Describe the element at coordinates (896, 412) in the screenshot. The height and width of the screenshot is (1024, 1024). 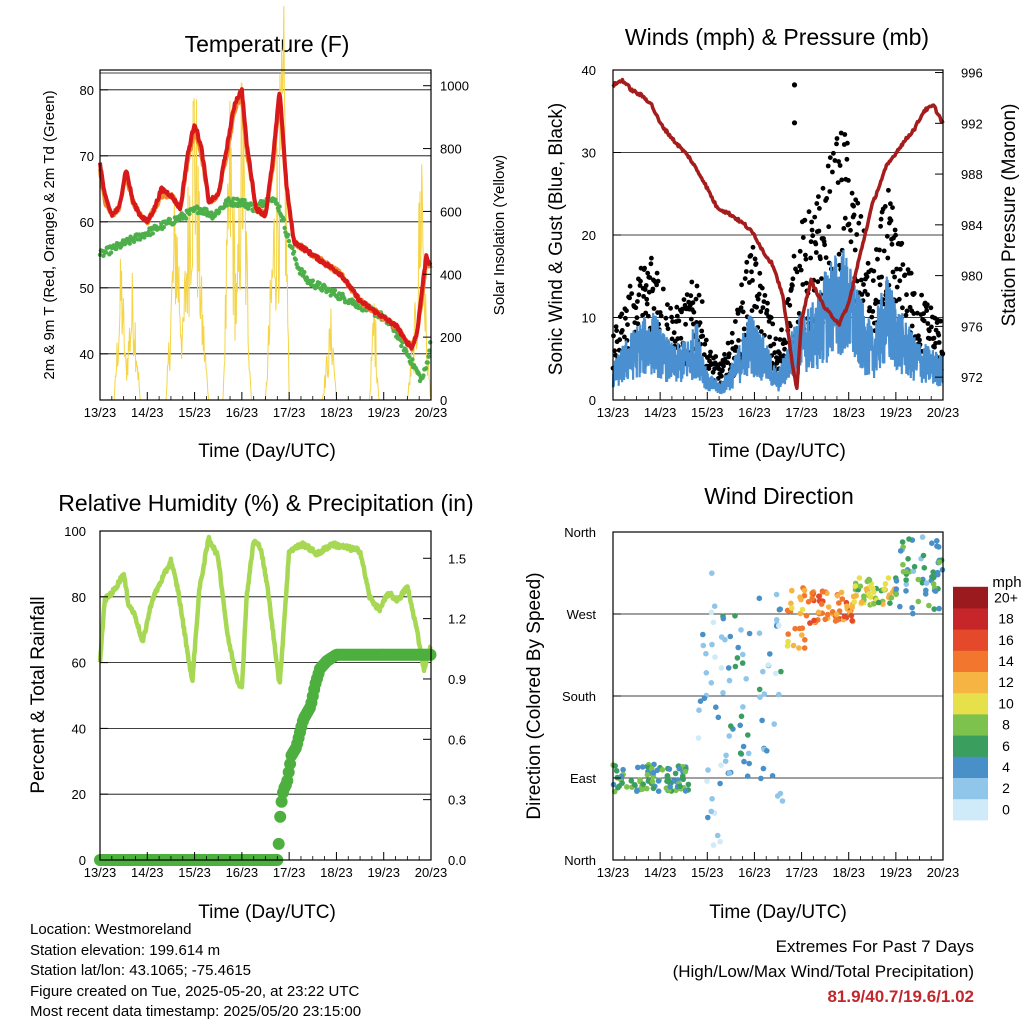
I see `winds-x-tick-label: 19/23` at that location.